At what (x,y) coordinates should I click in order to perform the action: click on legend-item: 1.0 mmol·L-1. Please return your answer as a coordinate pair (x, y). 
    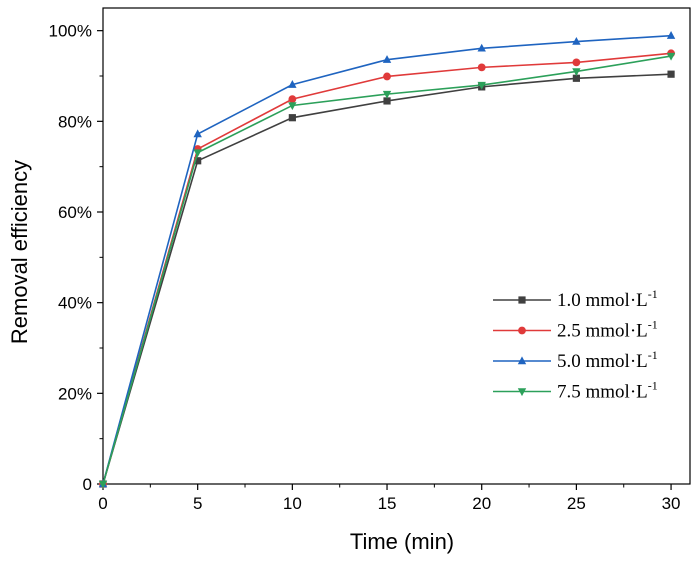
    Looking at the image, I should click on (575, 299).